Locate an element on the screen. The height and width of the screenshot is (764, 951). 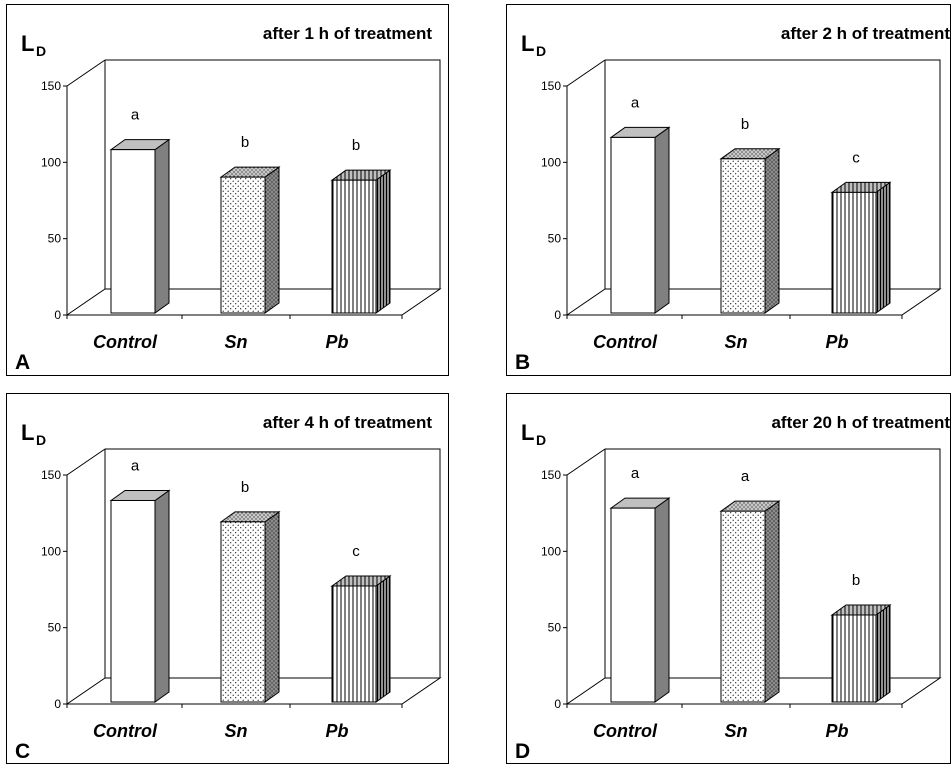
panel-letter: C is located at coordinates (22, 751).